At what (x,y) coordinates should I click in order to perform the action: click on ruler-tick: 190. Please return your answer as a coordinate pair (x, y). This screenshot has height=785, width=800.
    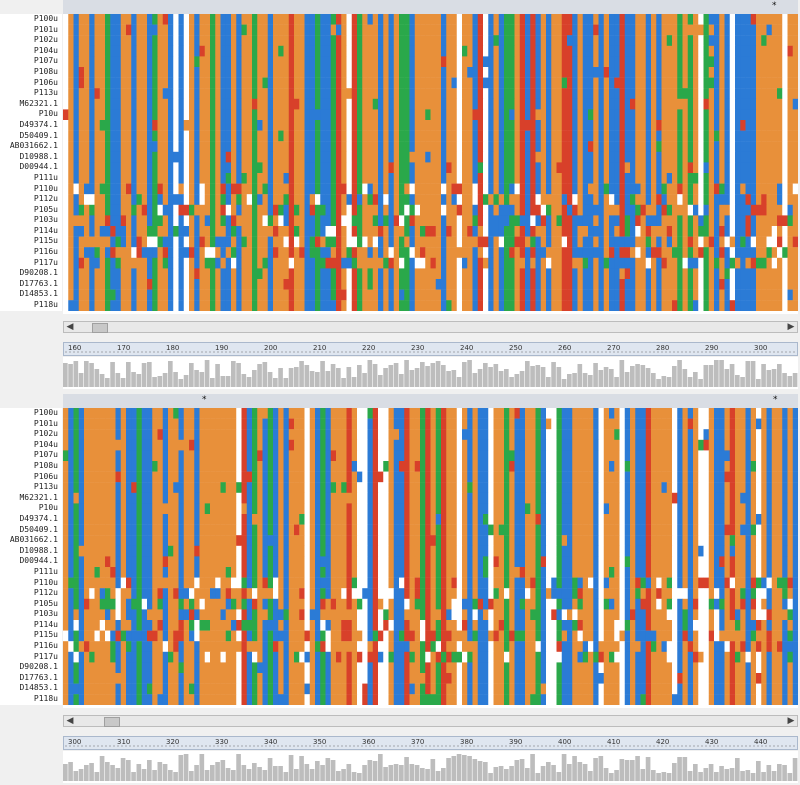
    Looking at the image, I should click on (222, 348).